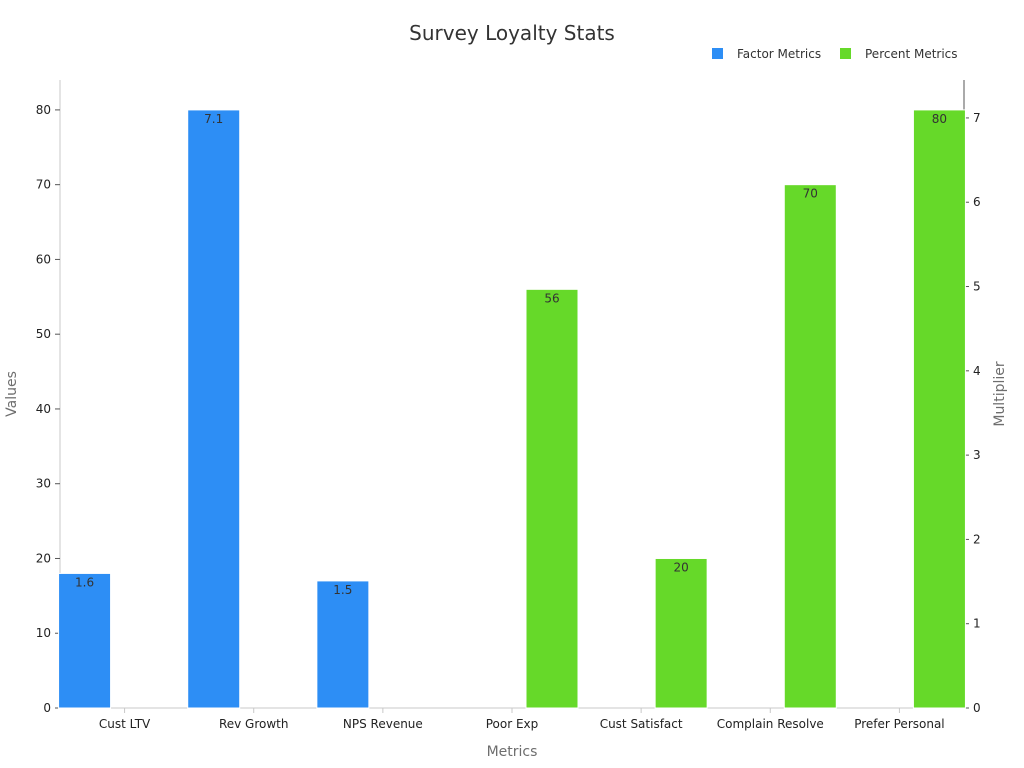  Describe the element at coordinates (911, 54) in the screenshot. I see `legend-label: Percent Metrics` at that location.